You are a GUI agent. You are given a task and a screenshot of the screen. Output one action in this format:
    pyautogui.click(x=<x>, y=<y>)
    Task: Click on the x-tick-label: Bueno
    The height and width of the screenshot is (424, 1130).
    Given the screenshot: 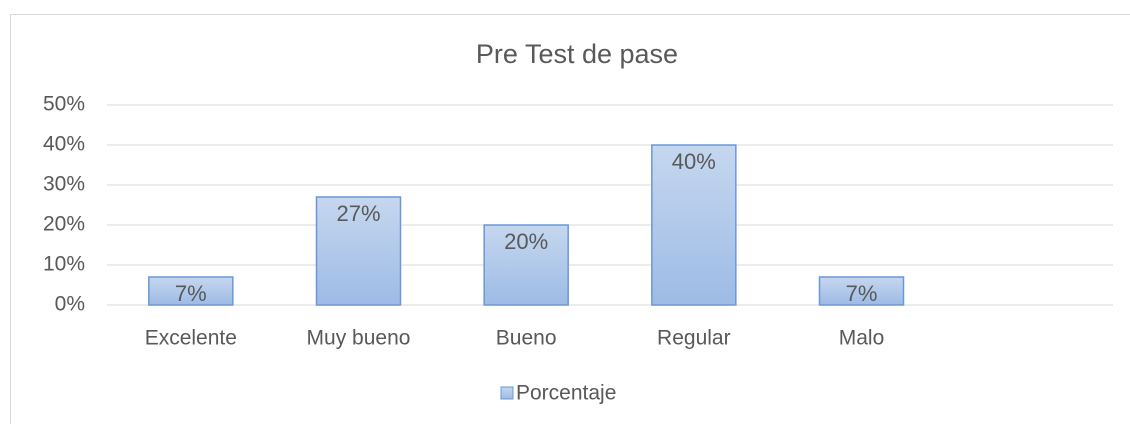 What is the action you would take?
    pyautogui.click(x=526, y=338)
    